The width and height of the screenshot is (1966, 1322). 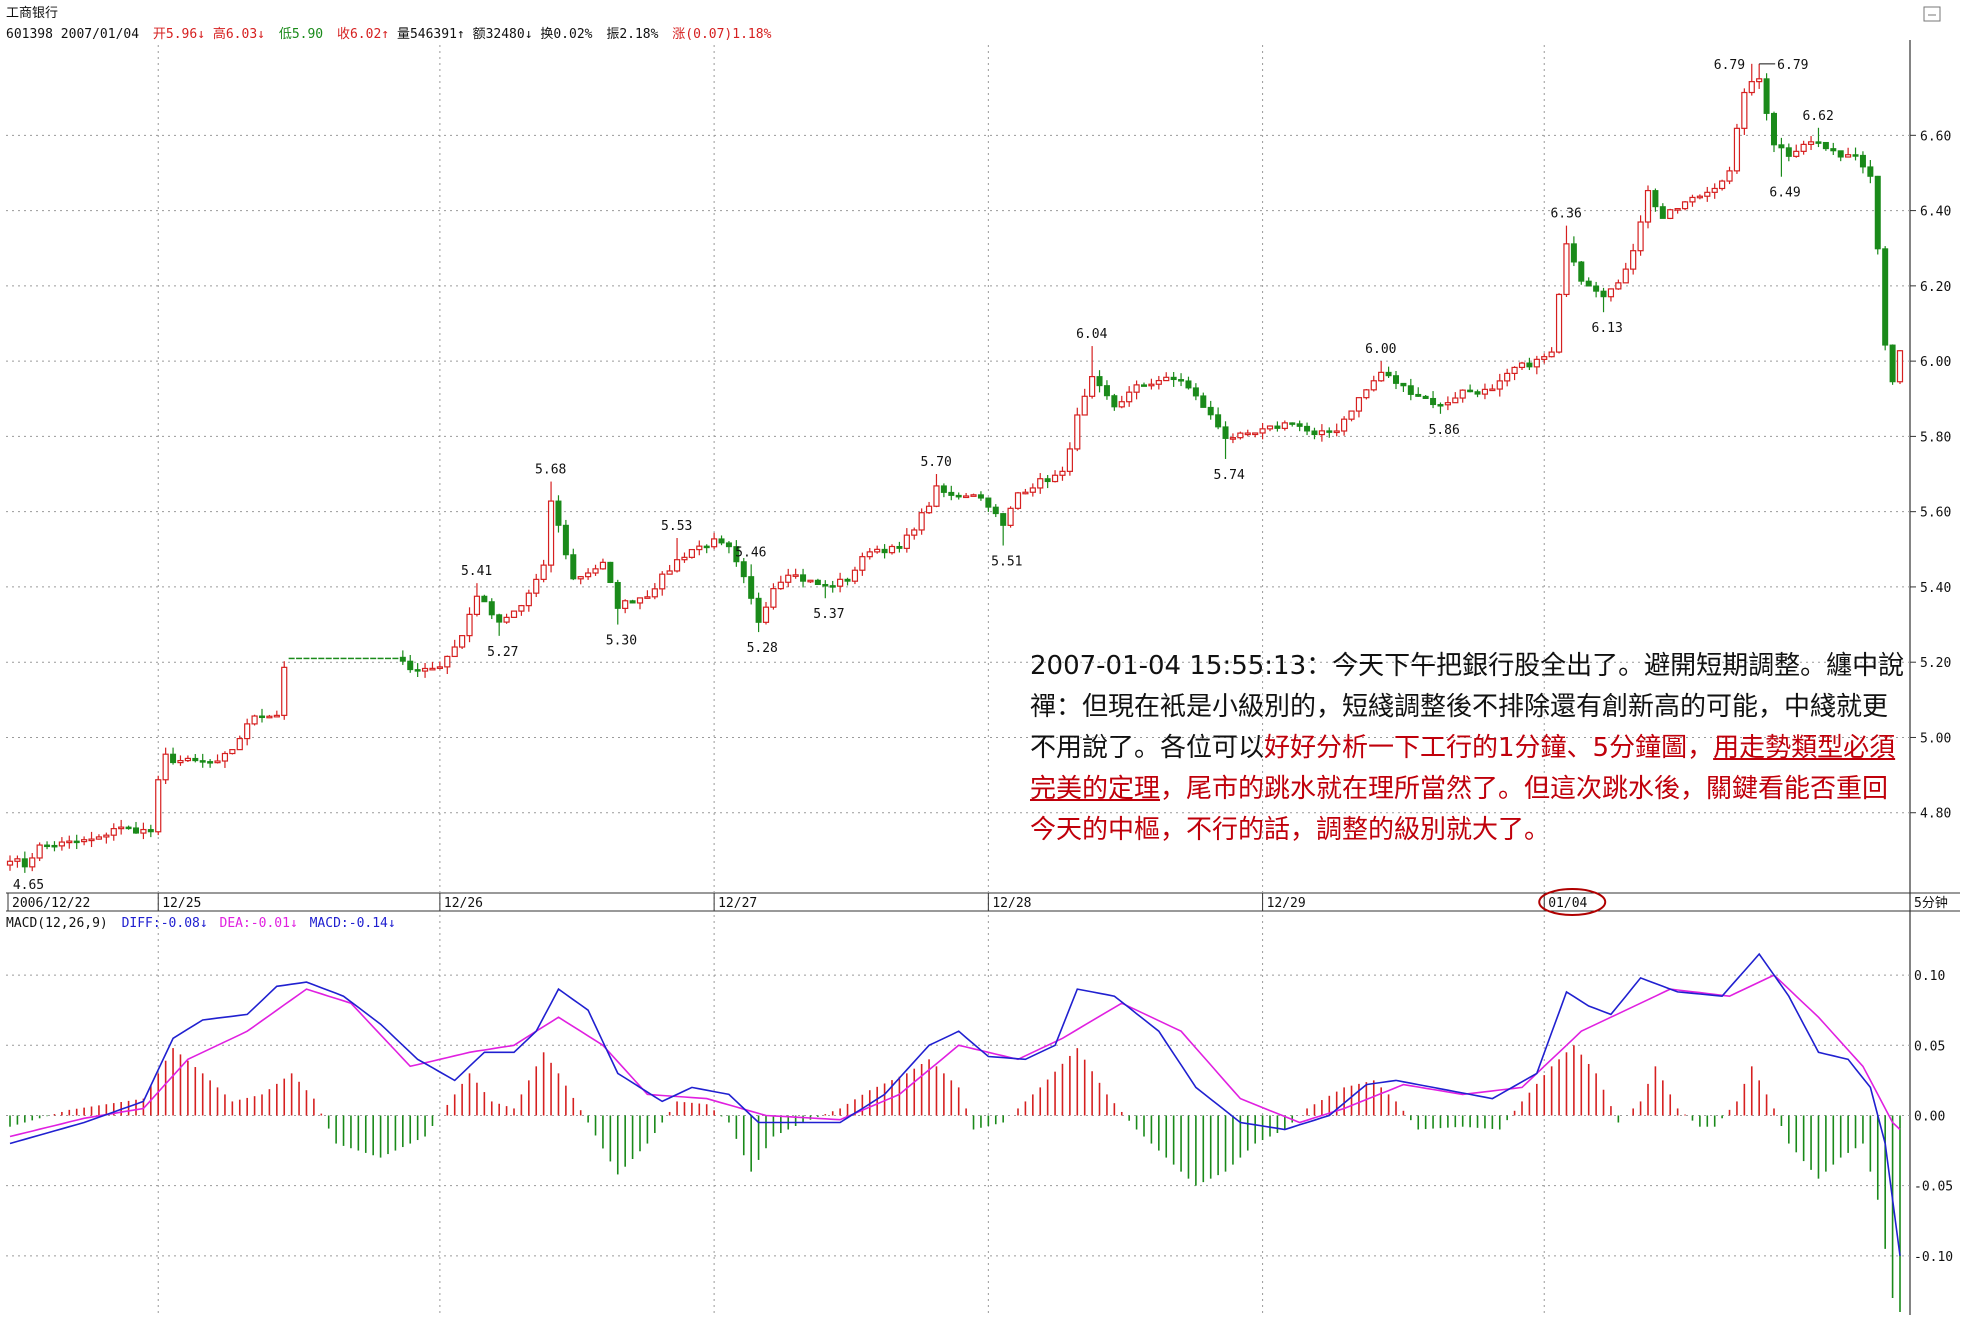 What do you see at coordinates (1935, 513) in the screenshot?
I see `price-tick-label: 5.60` at bounding box center [1935, 513].